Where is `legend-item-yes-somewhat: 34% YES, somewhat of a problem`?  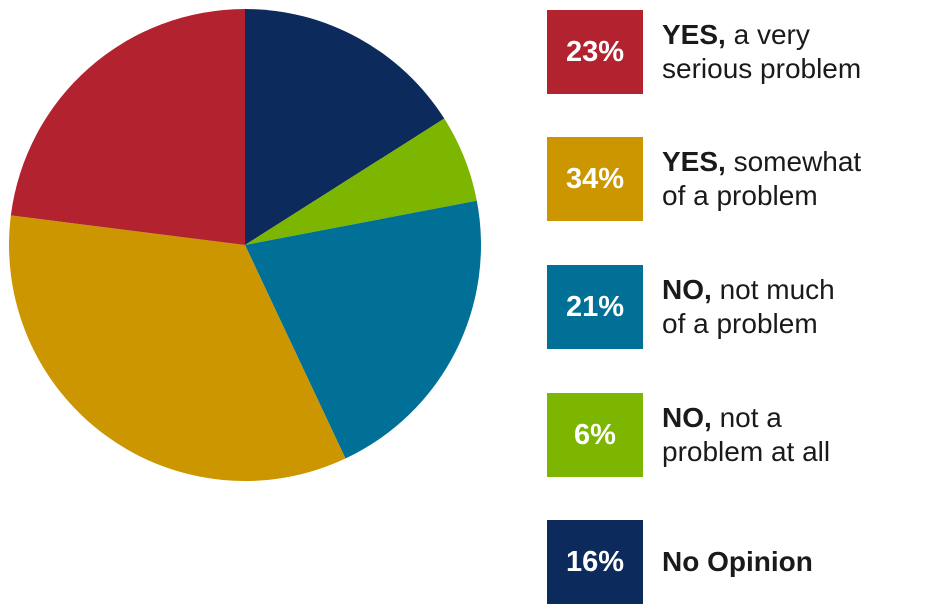 legend-item-yes-somewhat: 34% YES, somewhat of a problem is located at coordinates (746, 179).